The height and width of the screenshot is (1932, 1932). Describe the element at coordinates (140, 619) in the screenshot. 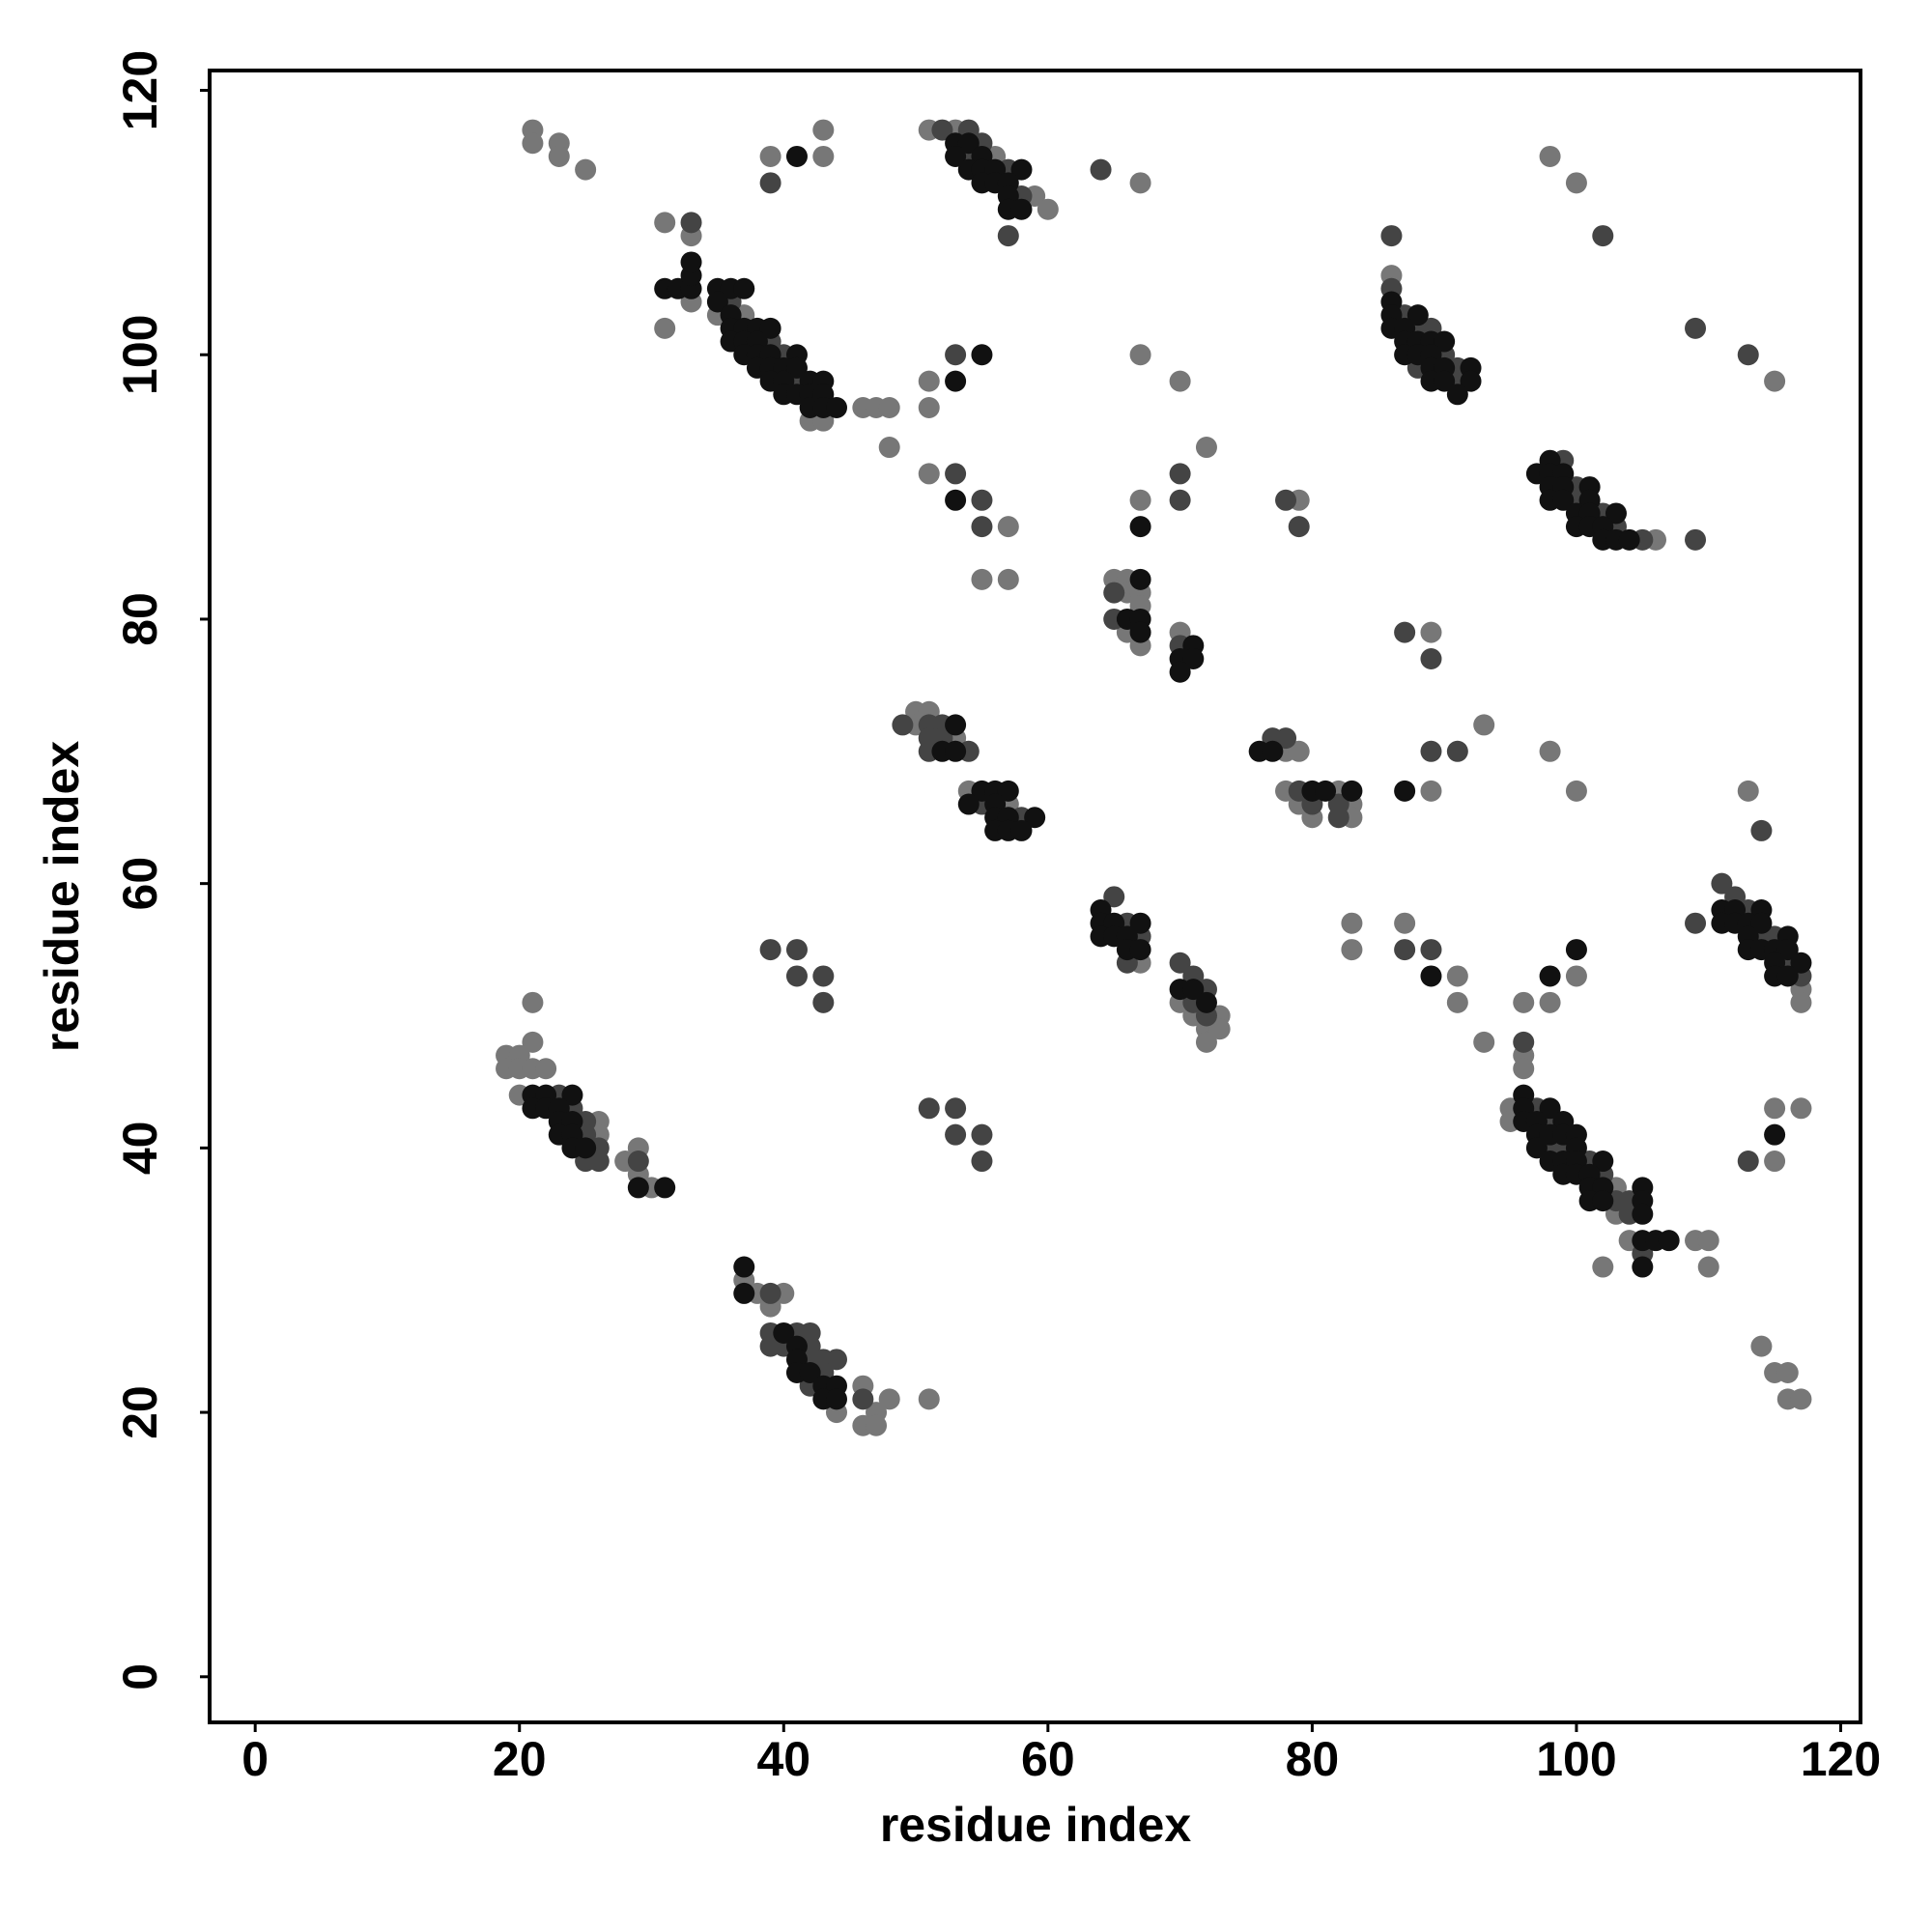

I see `y-tick-label: 80` at that location.